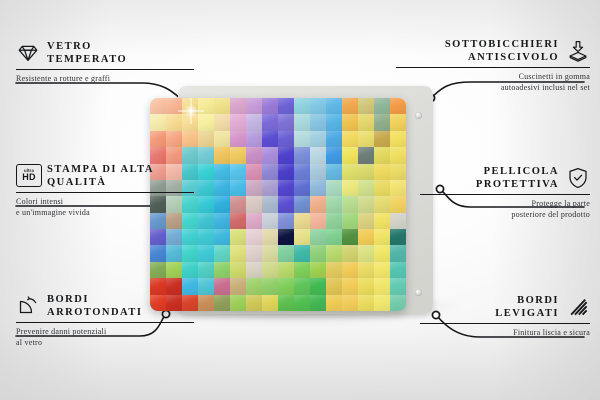  What do you see at coordinates (40, 202) in the screenshot?
I see `feature-description-line1: Colori intensi` at bounding box center [40, 202].